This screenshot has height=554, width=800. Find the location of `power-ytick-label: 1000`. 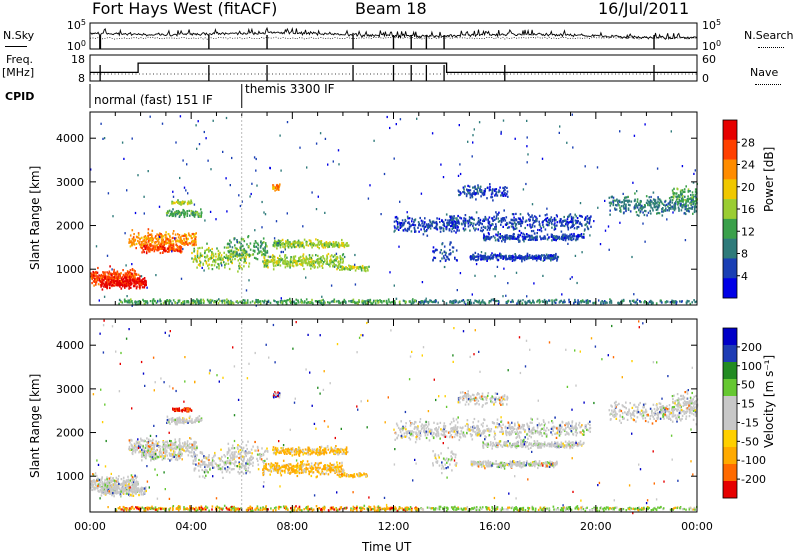

power-ytick-label: 1000 is located at coordinates (70, 269).